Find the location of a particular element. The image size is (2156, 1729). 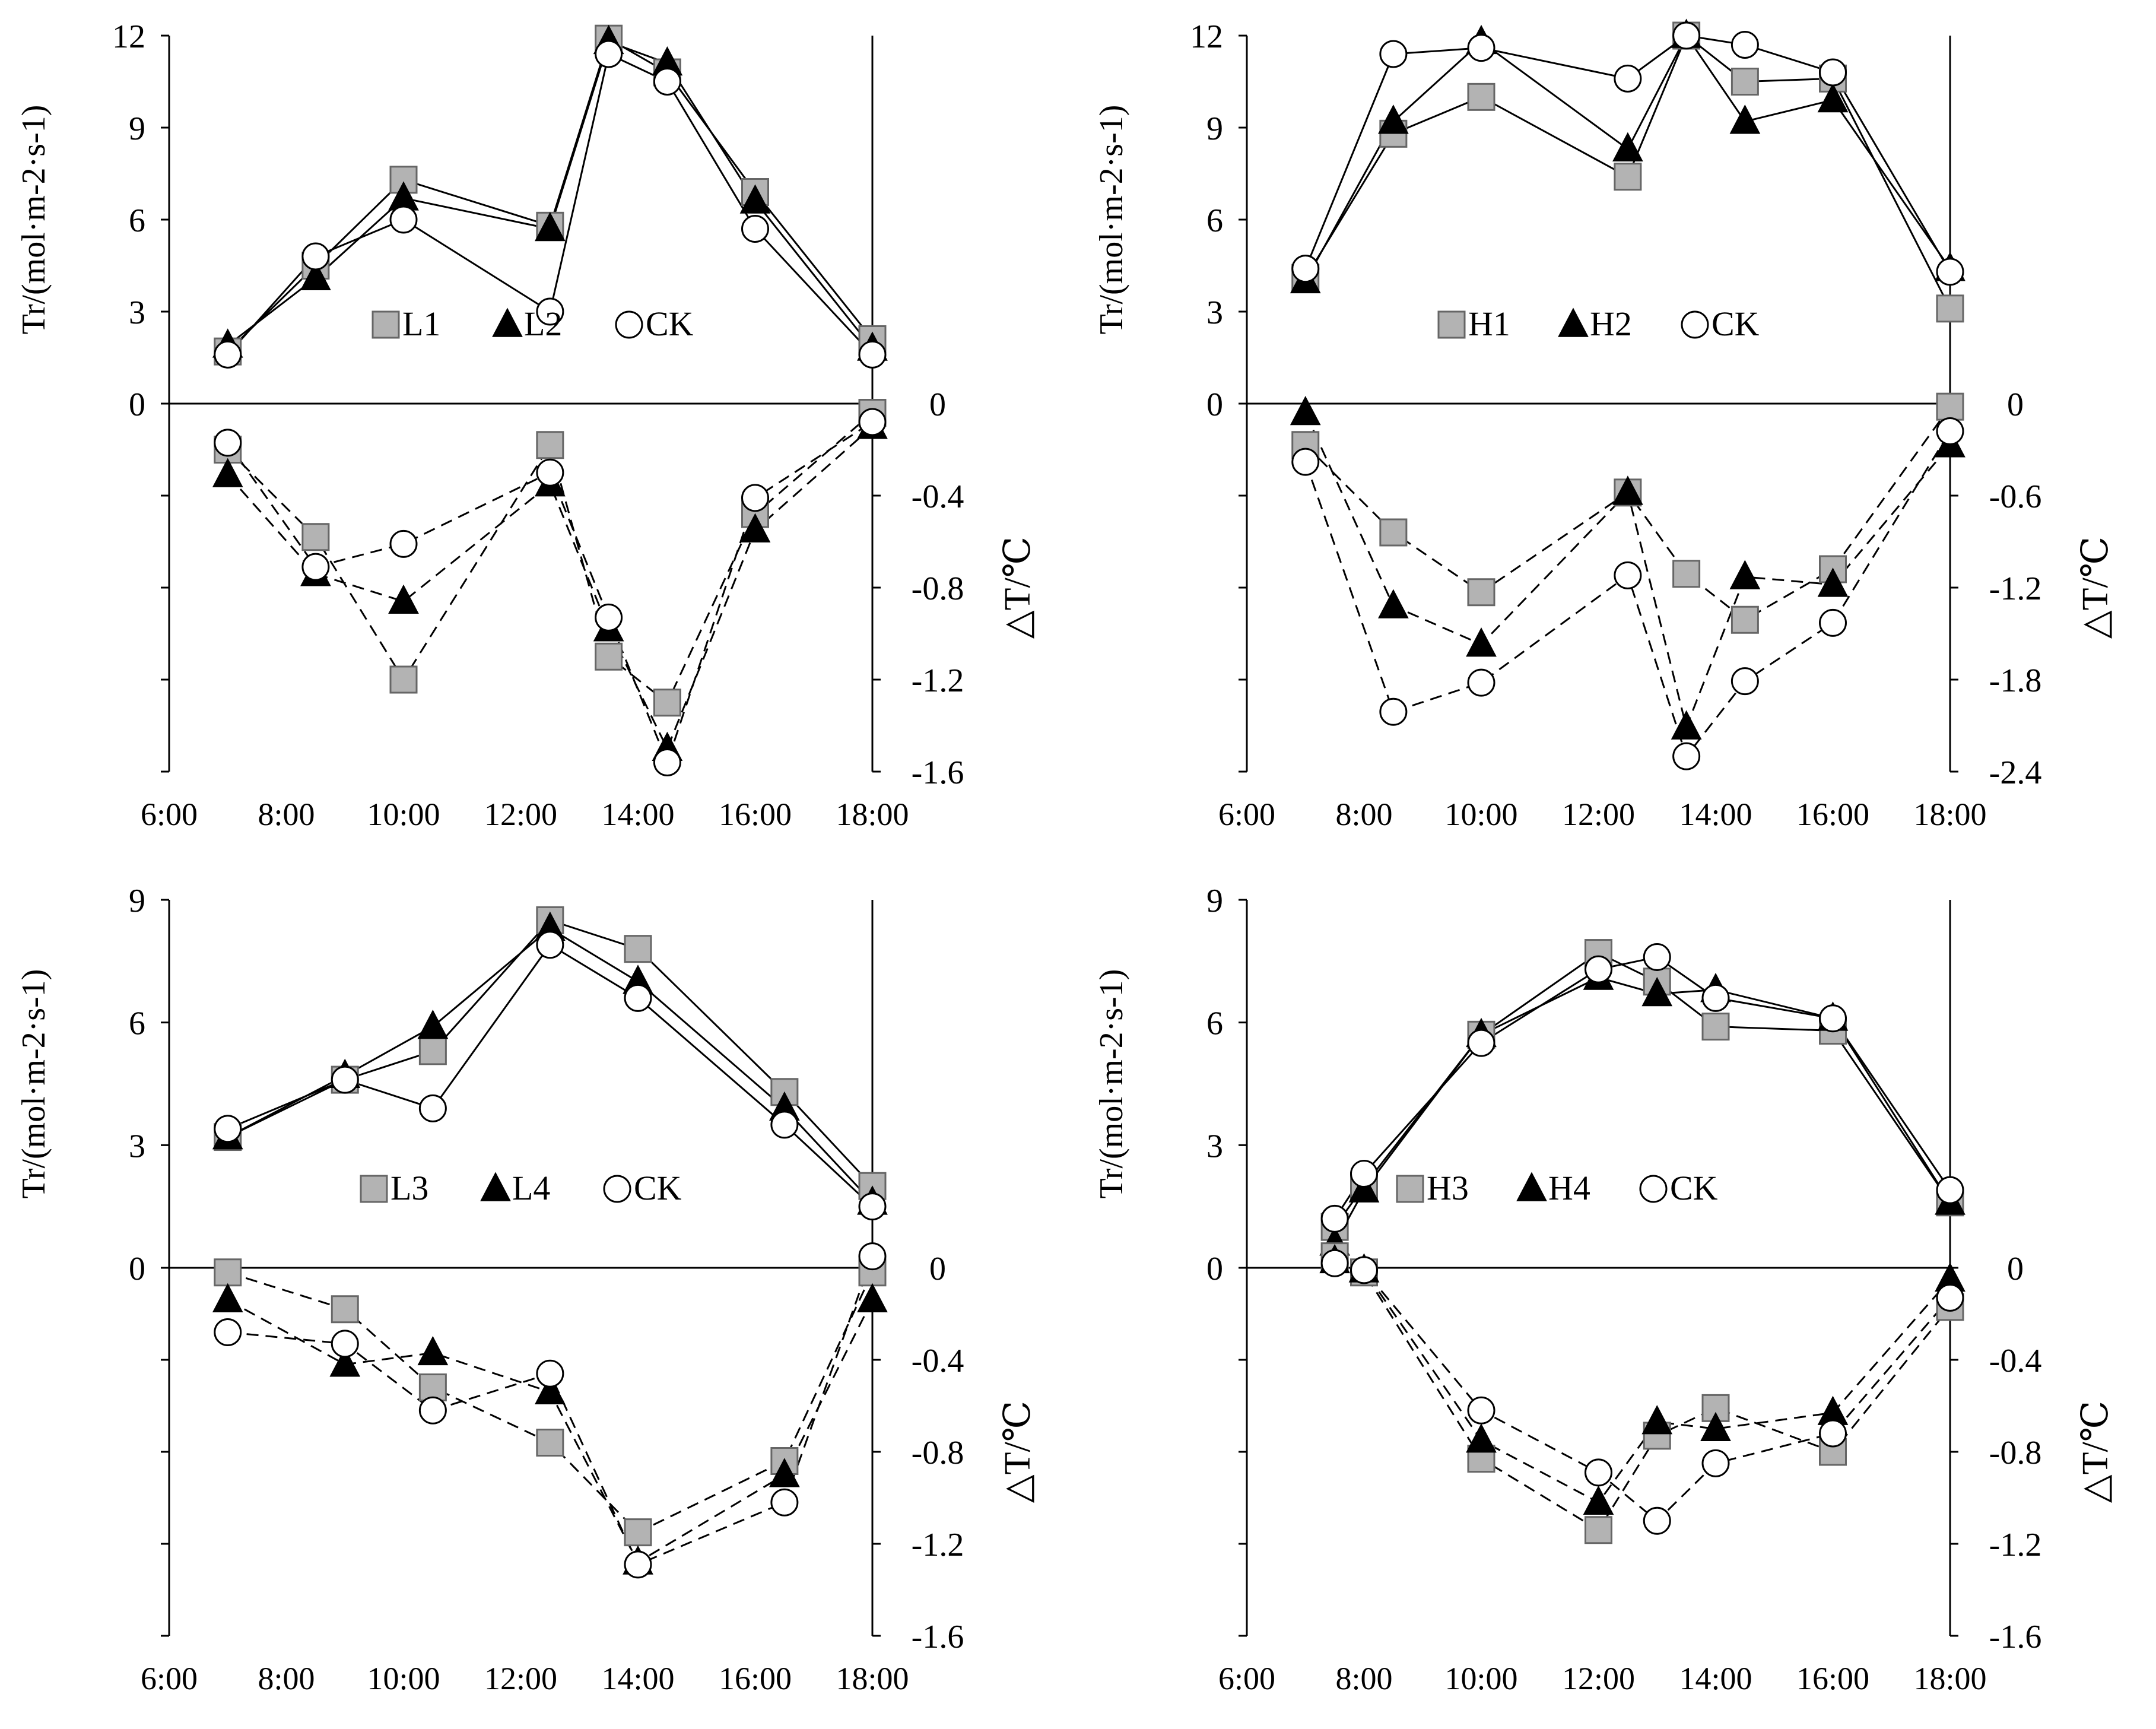

legend-label-ck: CK is located at coordinates (1694, 1188).